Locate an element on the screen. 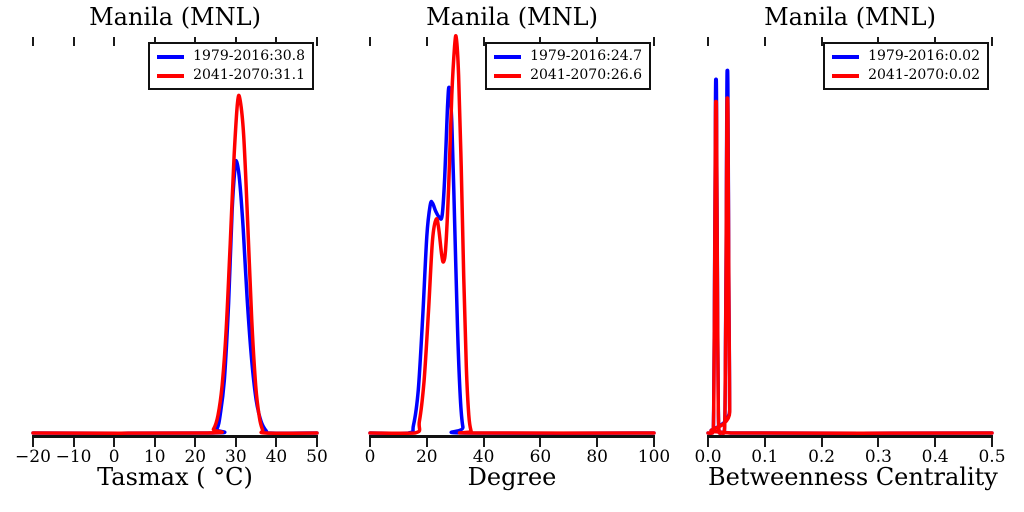  legend-label: 2041-2070:0.02 is located at coordinates (924, 75).